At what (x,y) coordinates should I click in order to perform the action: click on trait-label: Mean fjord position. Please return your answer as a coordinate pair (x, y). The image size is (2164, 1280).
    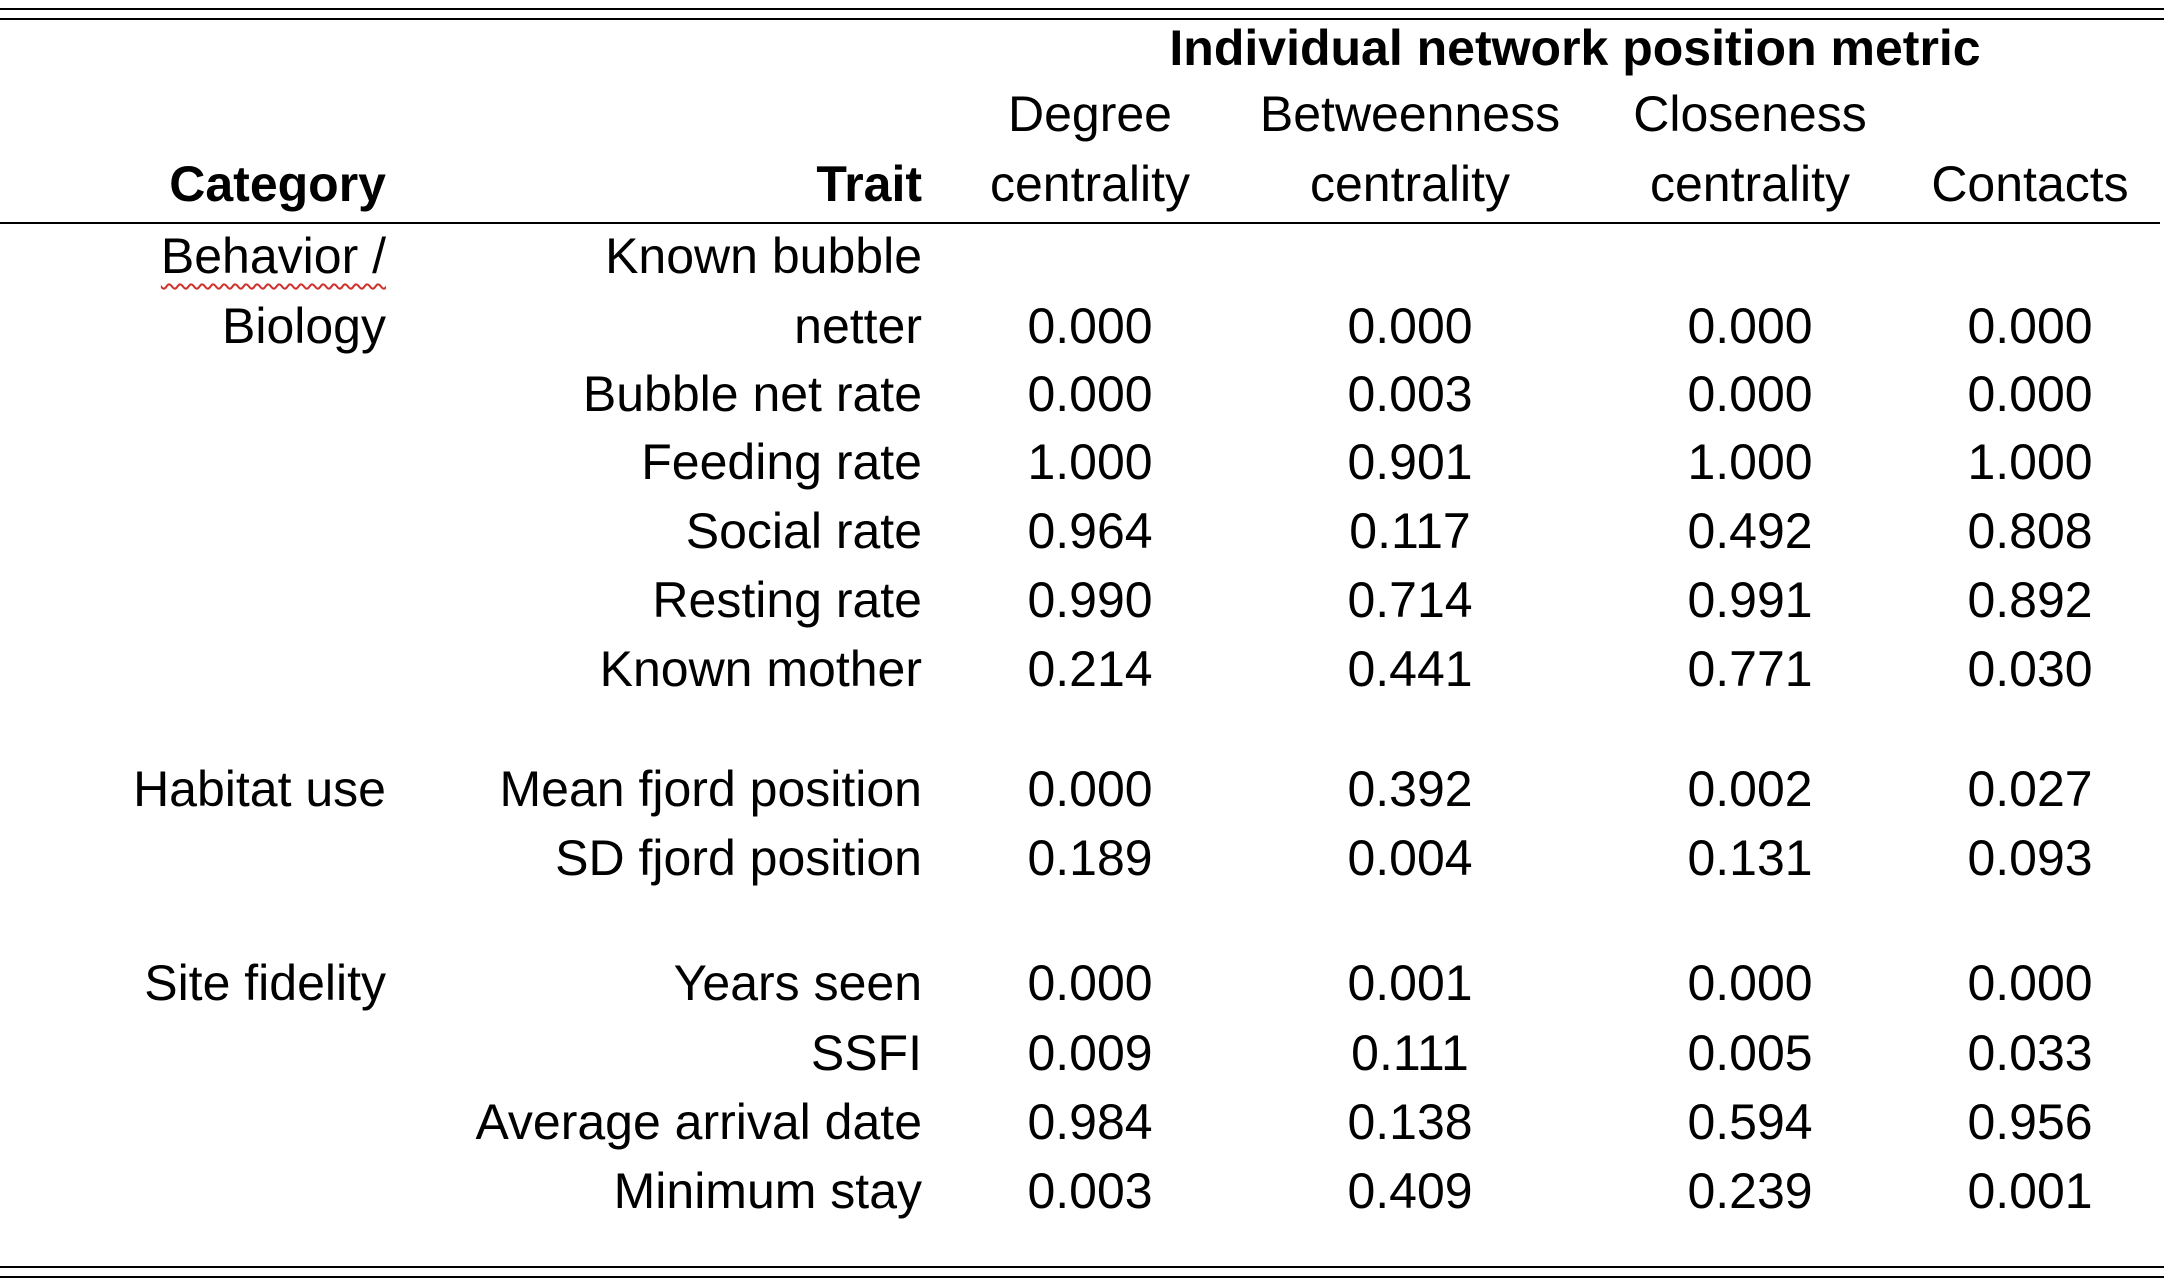
    Looking at the image, I should click on (710, 789).